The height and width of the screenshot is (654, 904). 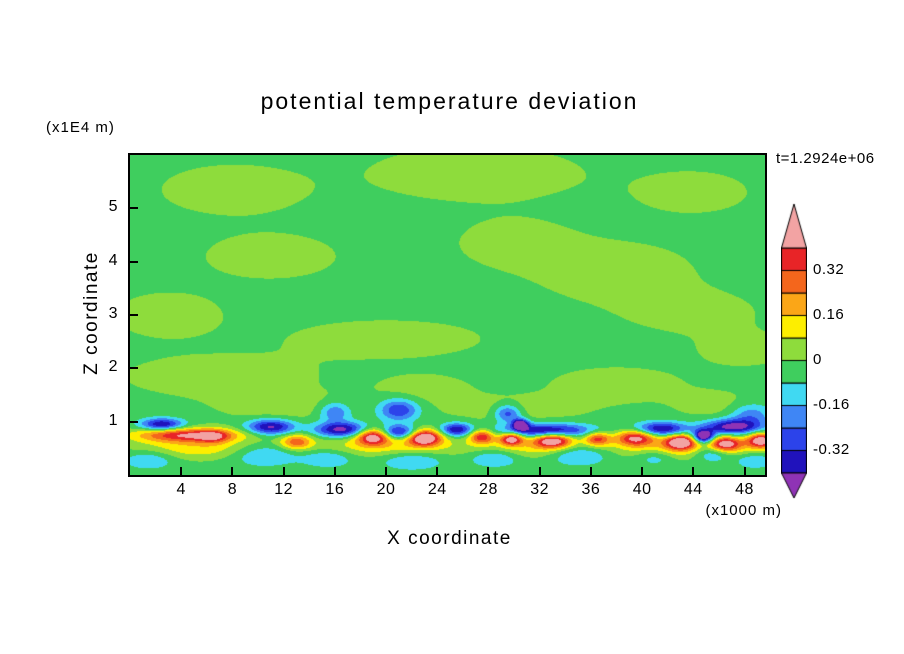 What do you see at coordinates (825, 158) in the screenshot?
I see `time-annotation: t=1.2924e+06` at bounding box center [825, 158].